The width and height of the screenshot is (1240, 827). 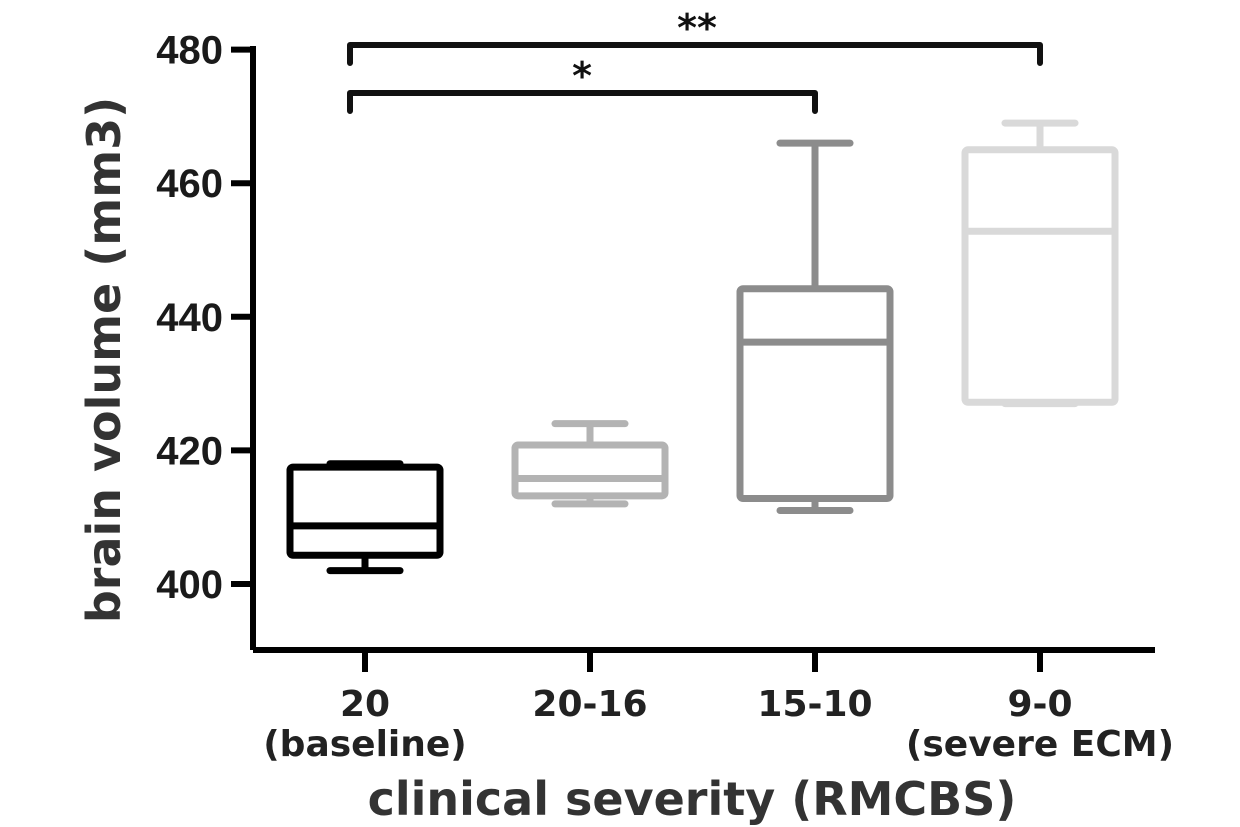 I want to click on significance-bracket-0: **, so click(x=695, y=36).